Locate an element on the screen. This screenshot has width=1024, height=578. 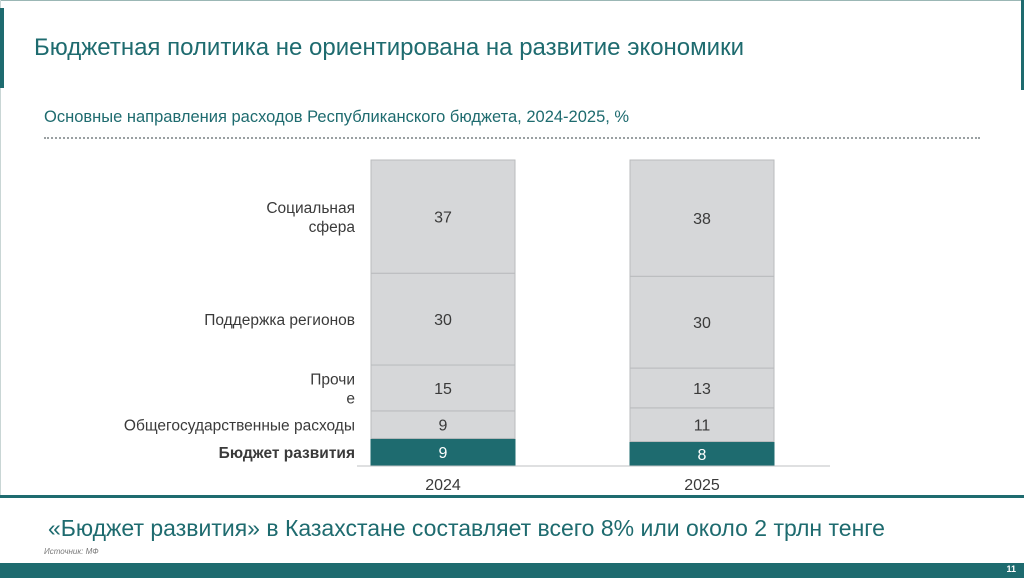
data-label: 8 is located at coordinates (702, 455).